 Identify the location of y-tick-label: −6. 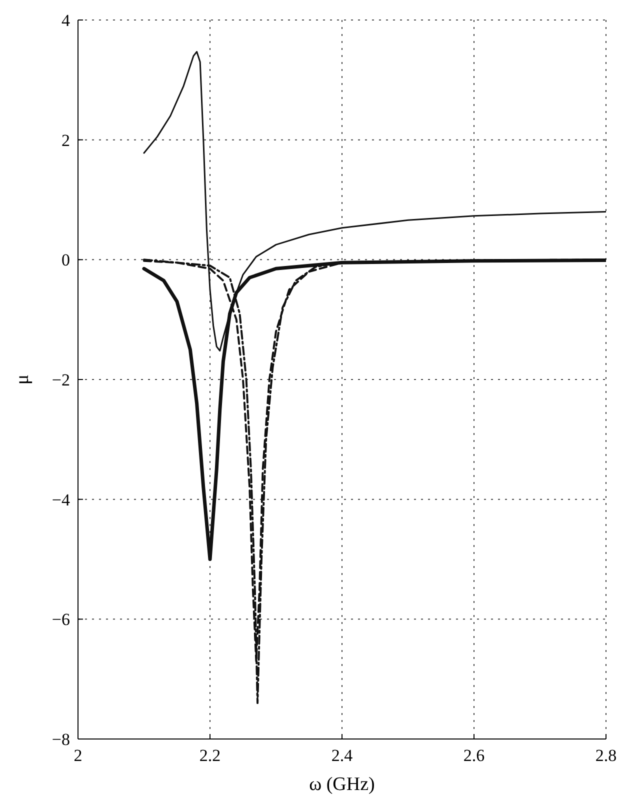
(61, 620).